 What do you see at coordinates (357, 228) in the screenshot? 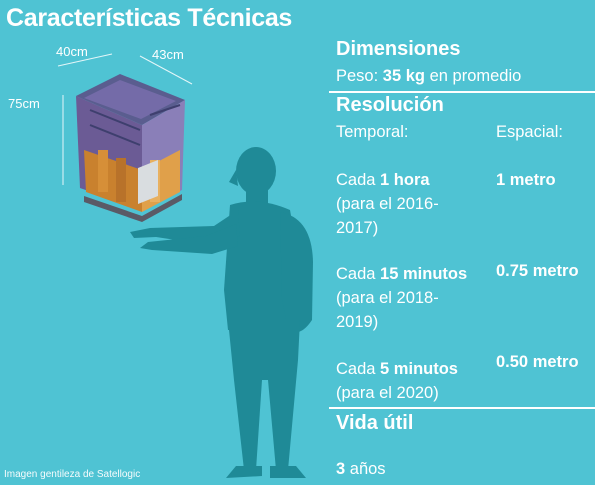
I see `row-1-period-line2: 2017)` at bounding box center [357, 228].